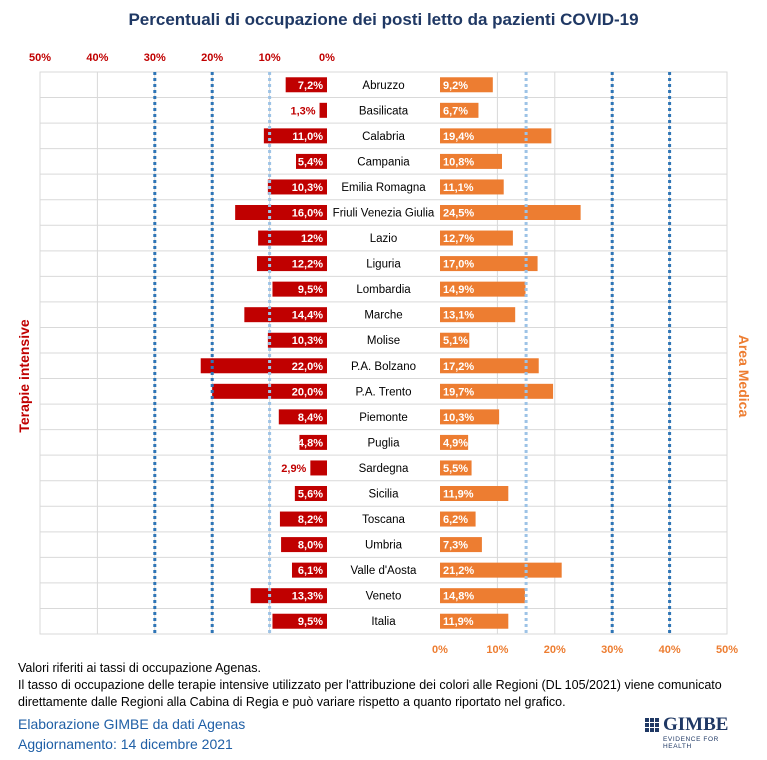 The image size is (767, 760). Describe the element at coordinates (312, 239) in the screenshot. I see `data-label-terapie-intensive: 12%` at that location.